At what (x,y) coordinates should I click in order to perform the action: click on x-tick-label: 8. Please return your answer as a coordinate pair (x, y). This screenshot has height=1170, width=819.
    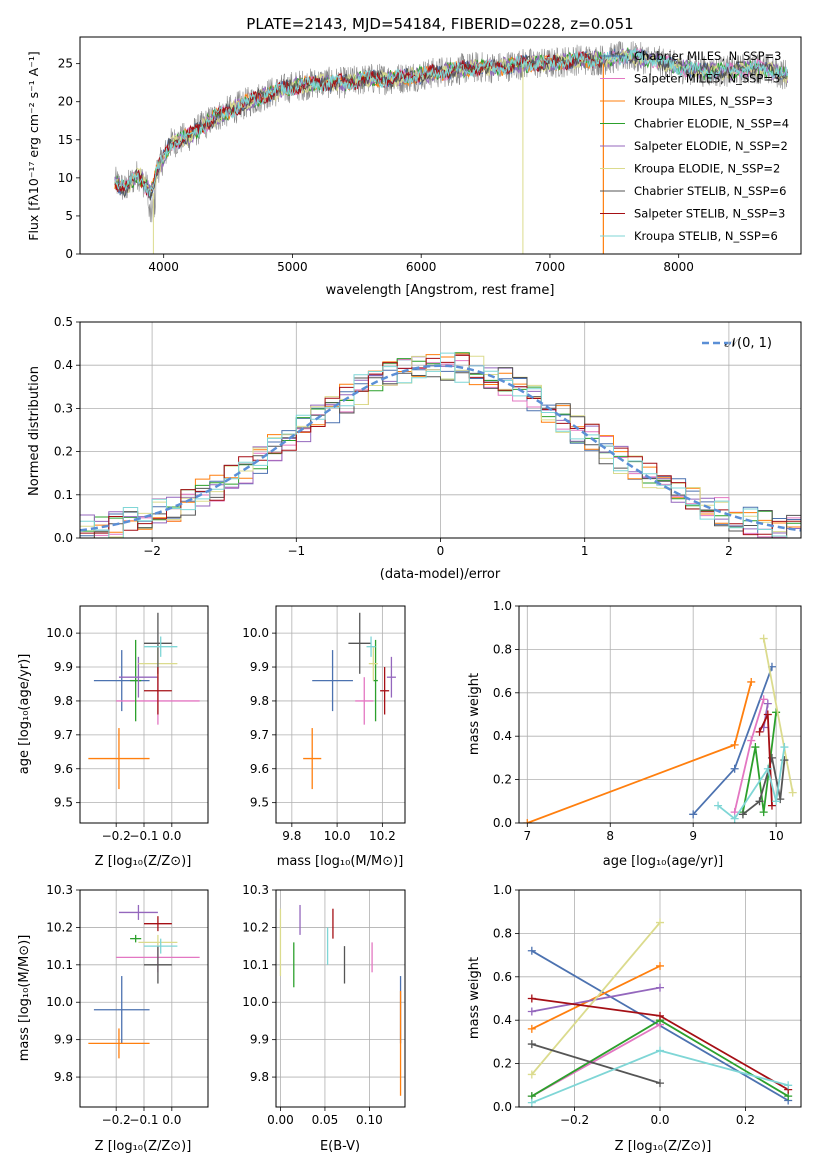
    Looking at the image, I should click on (610, 836).